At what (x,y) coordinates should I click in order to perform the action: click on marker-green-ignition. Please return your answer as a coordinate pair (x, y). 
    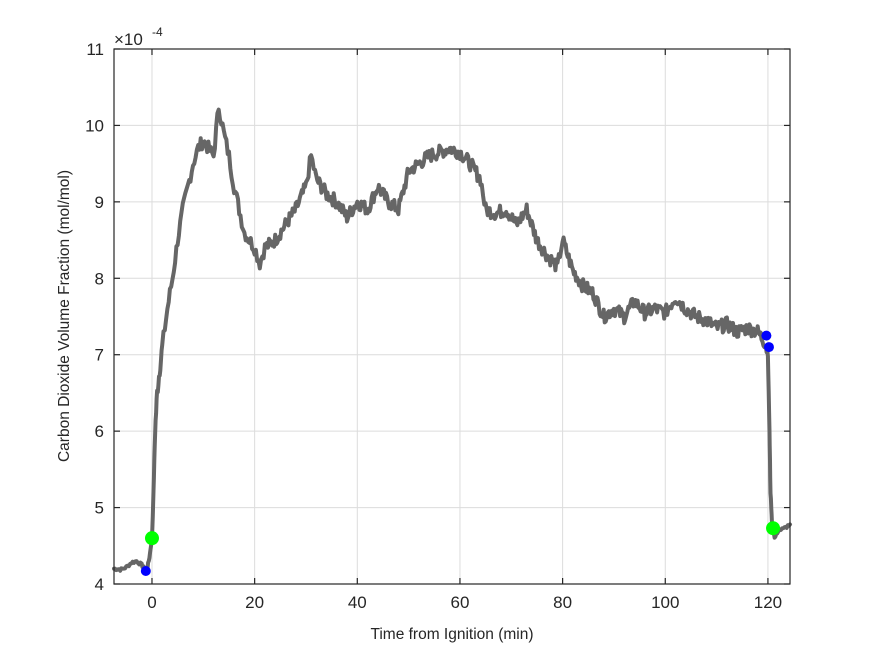
    Looking at the image, I should click on (151, 538).